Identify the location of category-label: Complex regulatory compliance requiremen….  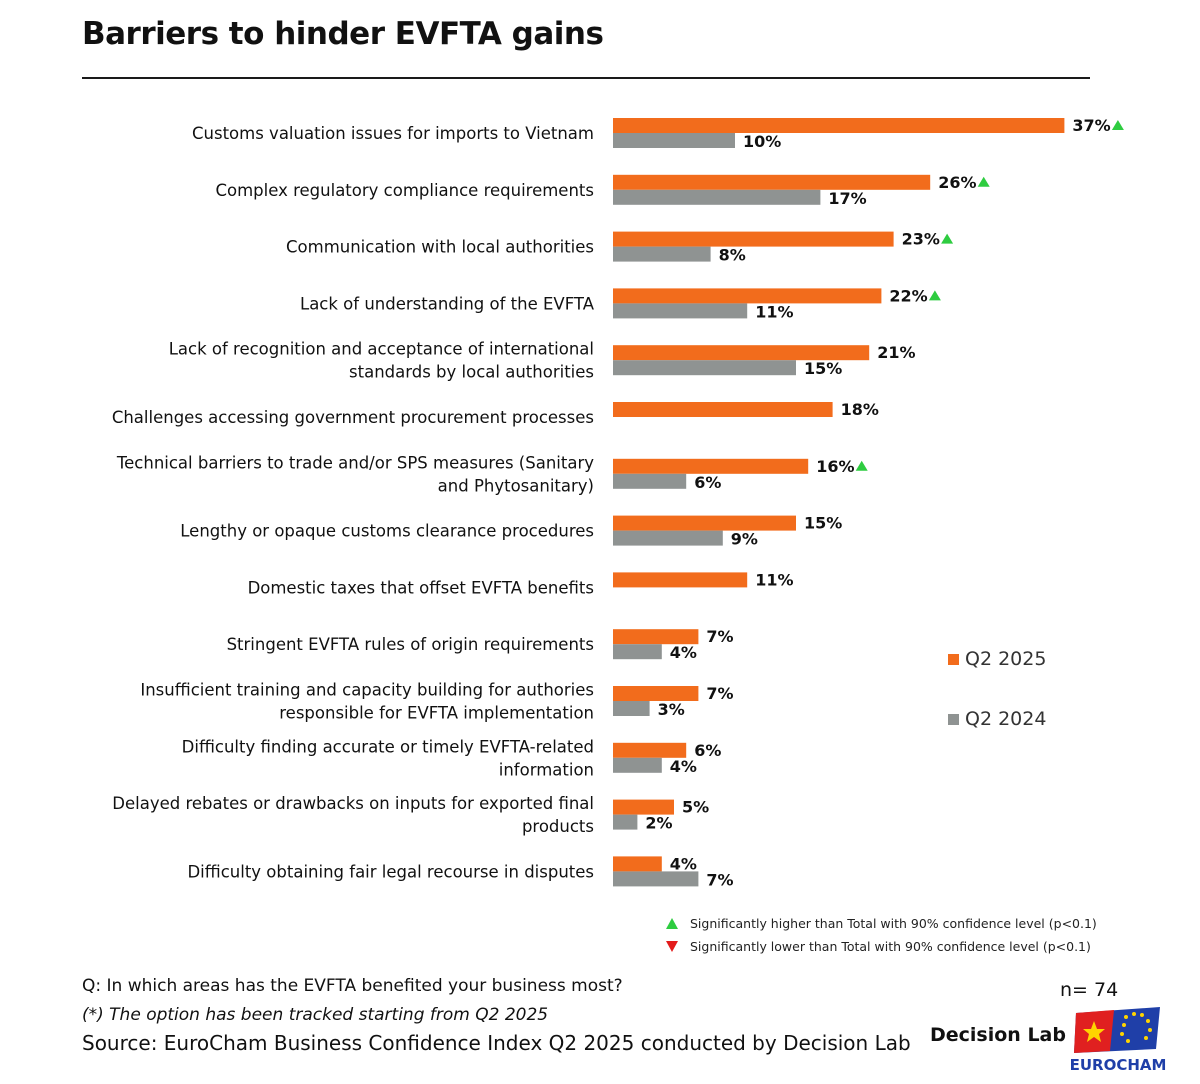
(404, 190).